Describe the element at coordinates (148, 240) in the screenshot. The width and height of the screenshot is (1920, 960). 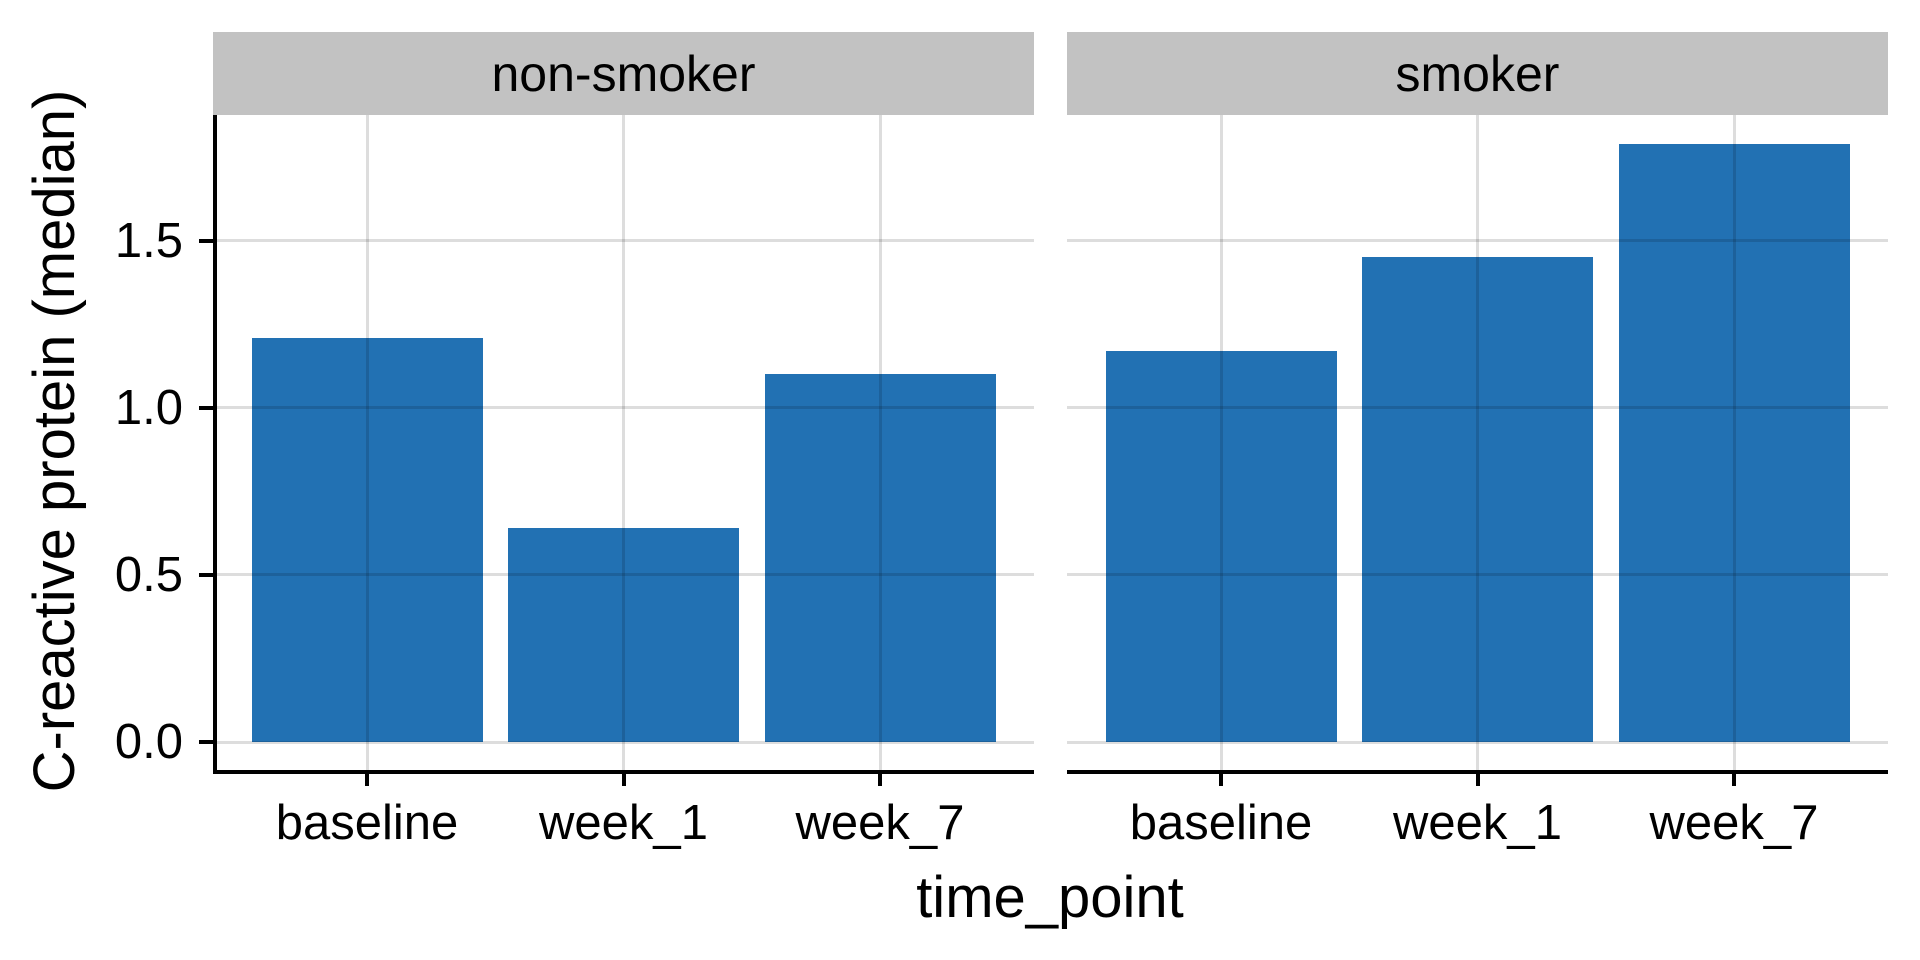
I see `y-tick-label: 1.5` at that location.